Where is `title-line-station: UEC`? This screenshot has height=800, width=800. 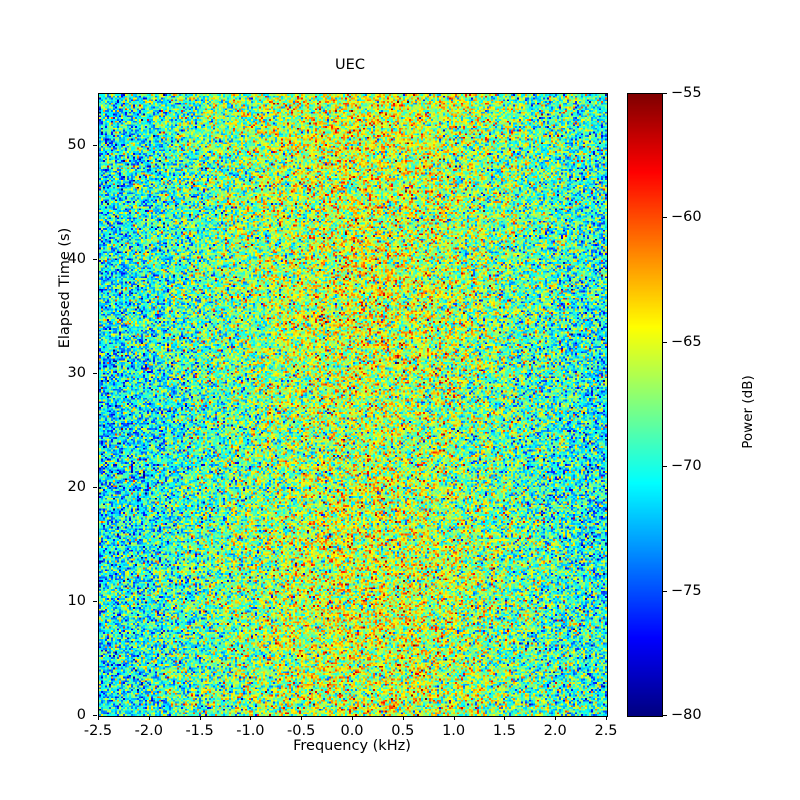
title-line-station: UEC is located at coordinates (350, 65).